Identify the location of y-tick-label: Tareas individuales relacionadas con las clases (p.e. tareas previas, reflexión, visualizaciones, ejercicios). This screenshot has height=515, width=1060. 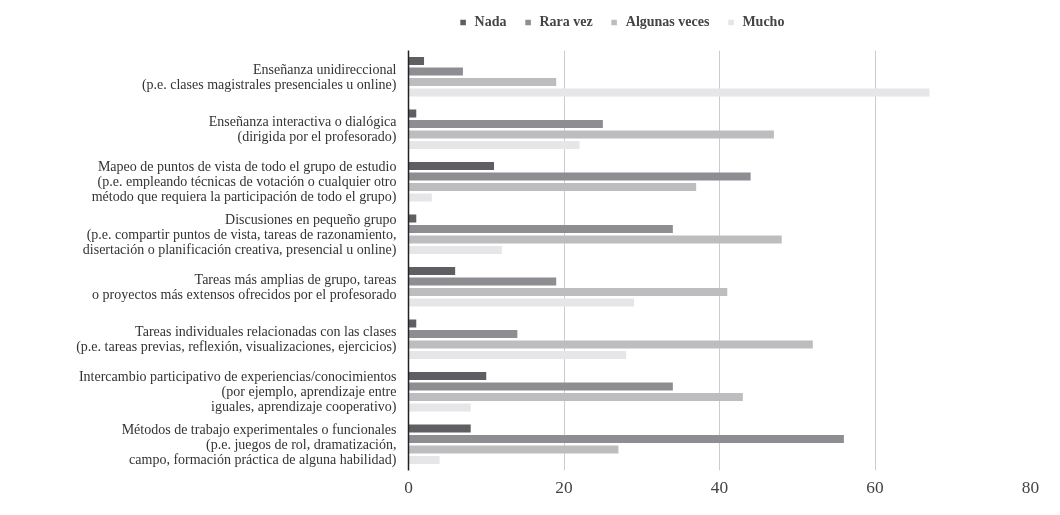
(236, 340).